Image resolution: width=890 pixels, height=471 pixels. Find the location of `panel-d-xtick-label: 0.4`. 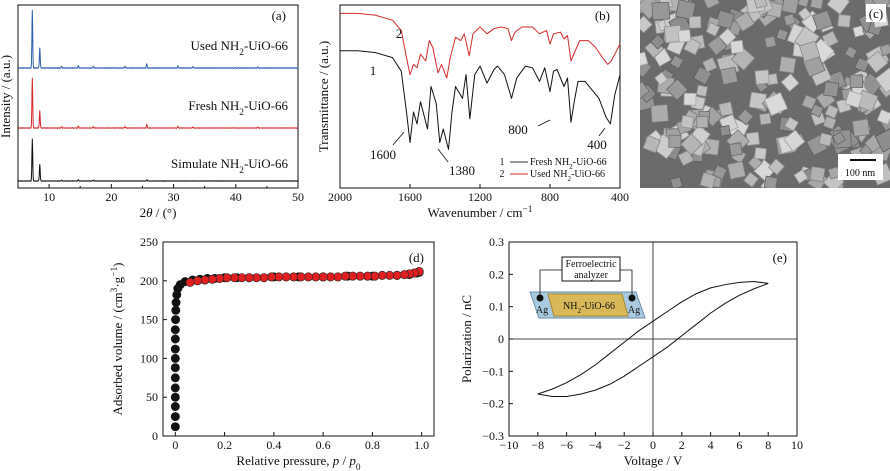

panel-d-xtick-label: 0.4 is located at coordinates (273, 445).